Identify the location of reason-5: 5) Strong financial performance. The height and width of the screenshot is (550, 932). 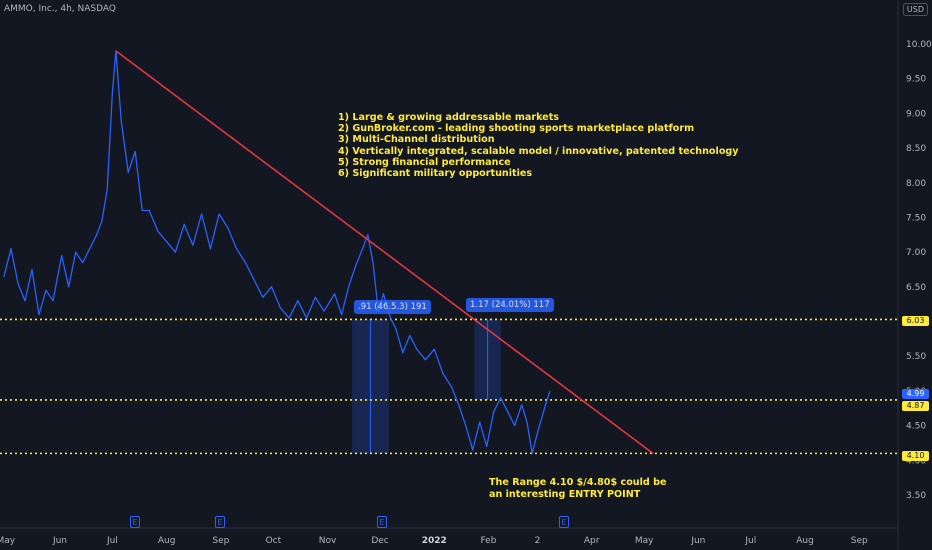
(424, 162).